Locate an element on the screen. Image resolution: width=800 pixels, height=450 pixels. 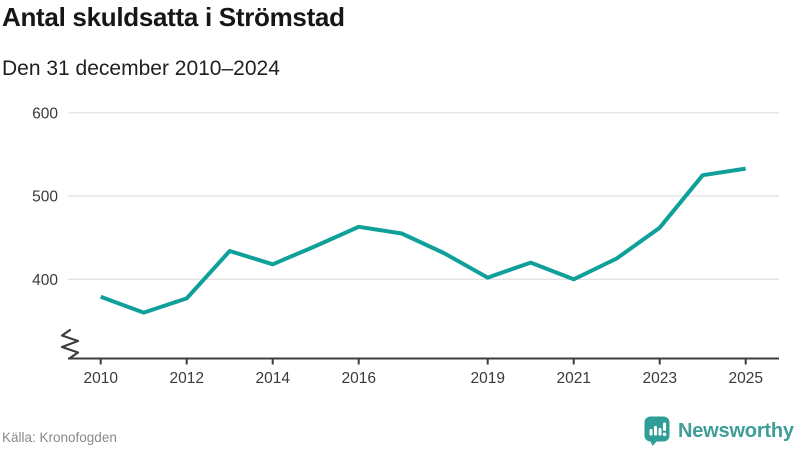
newsworthy-bar-chart-bubble-icon is located at coordinates (657, 431).